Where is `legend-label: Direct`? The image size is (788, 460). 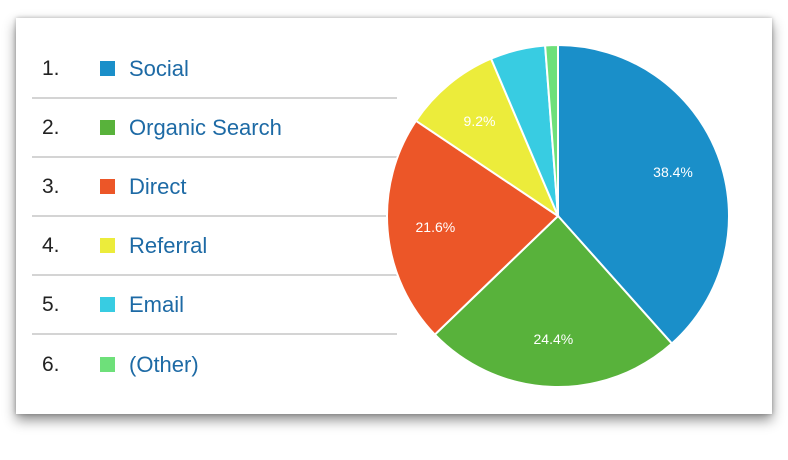 legend-label: Direct is located at coordinates (158, 186).